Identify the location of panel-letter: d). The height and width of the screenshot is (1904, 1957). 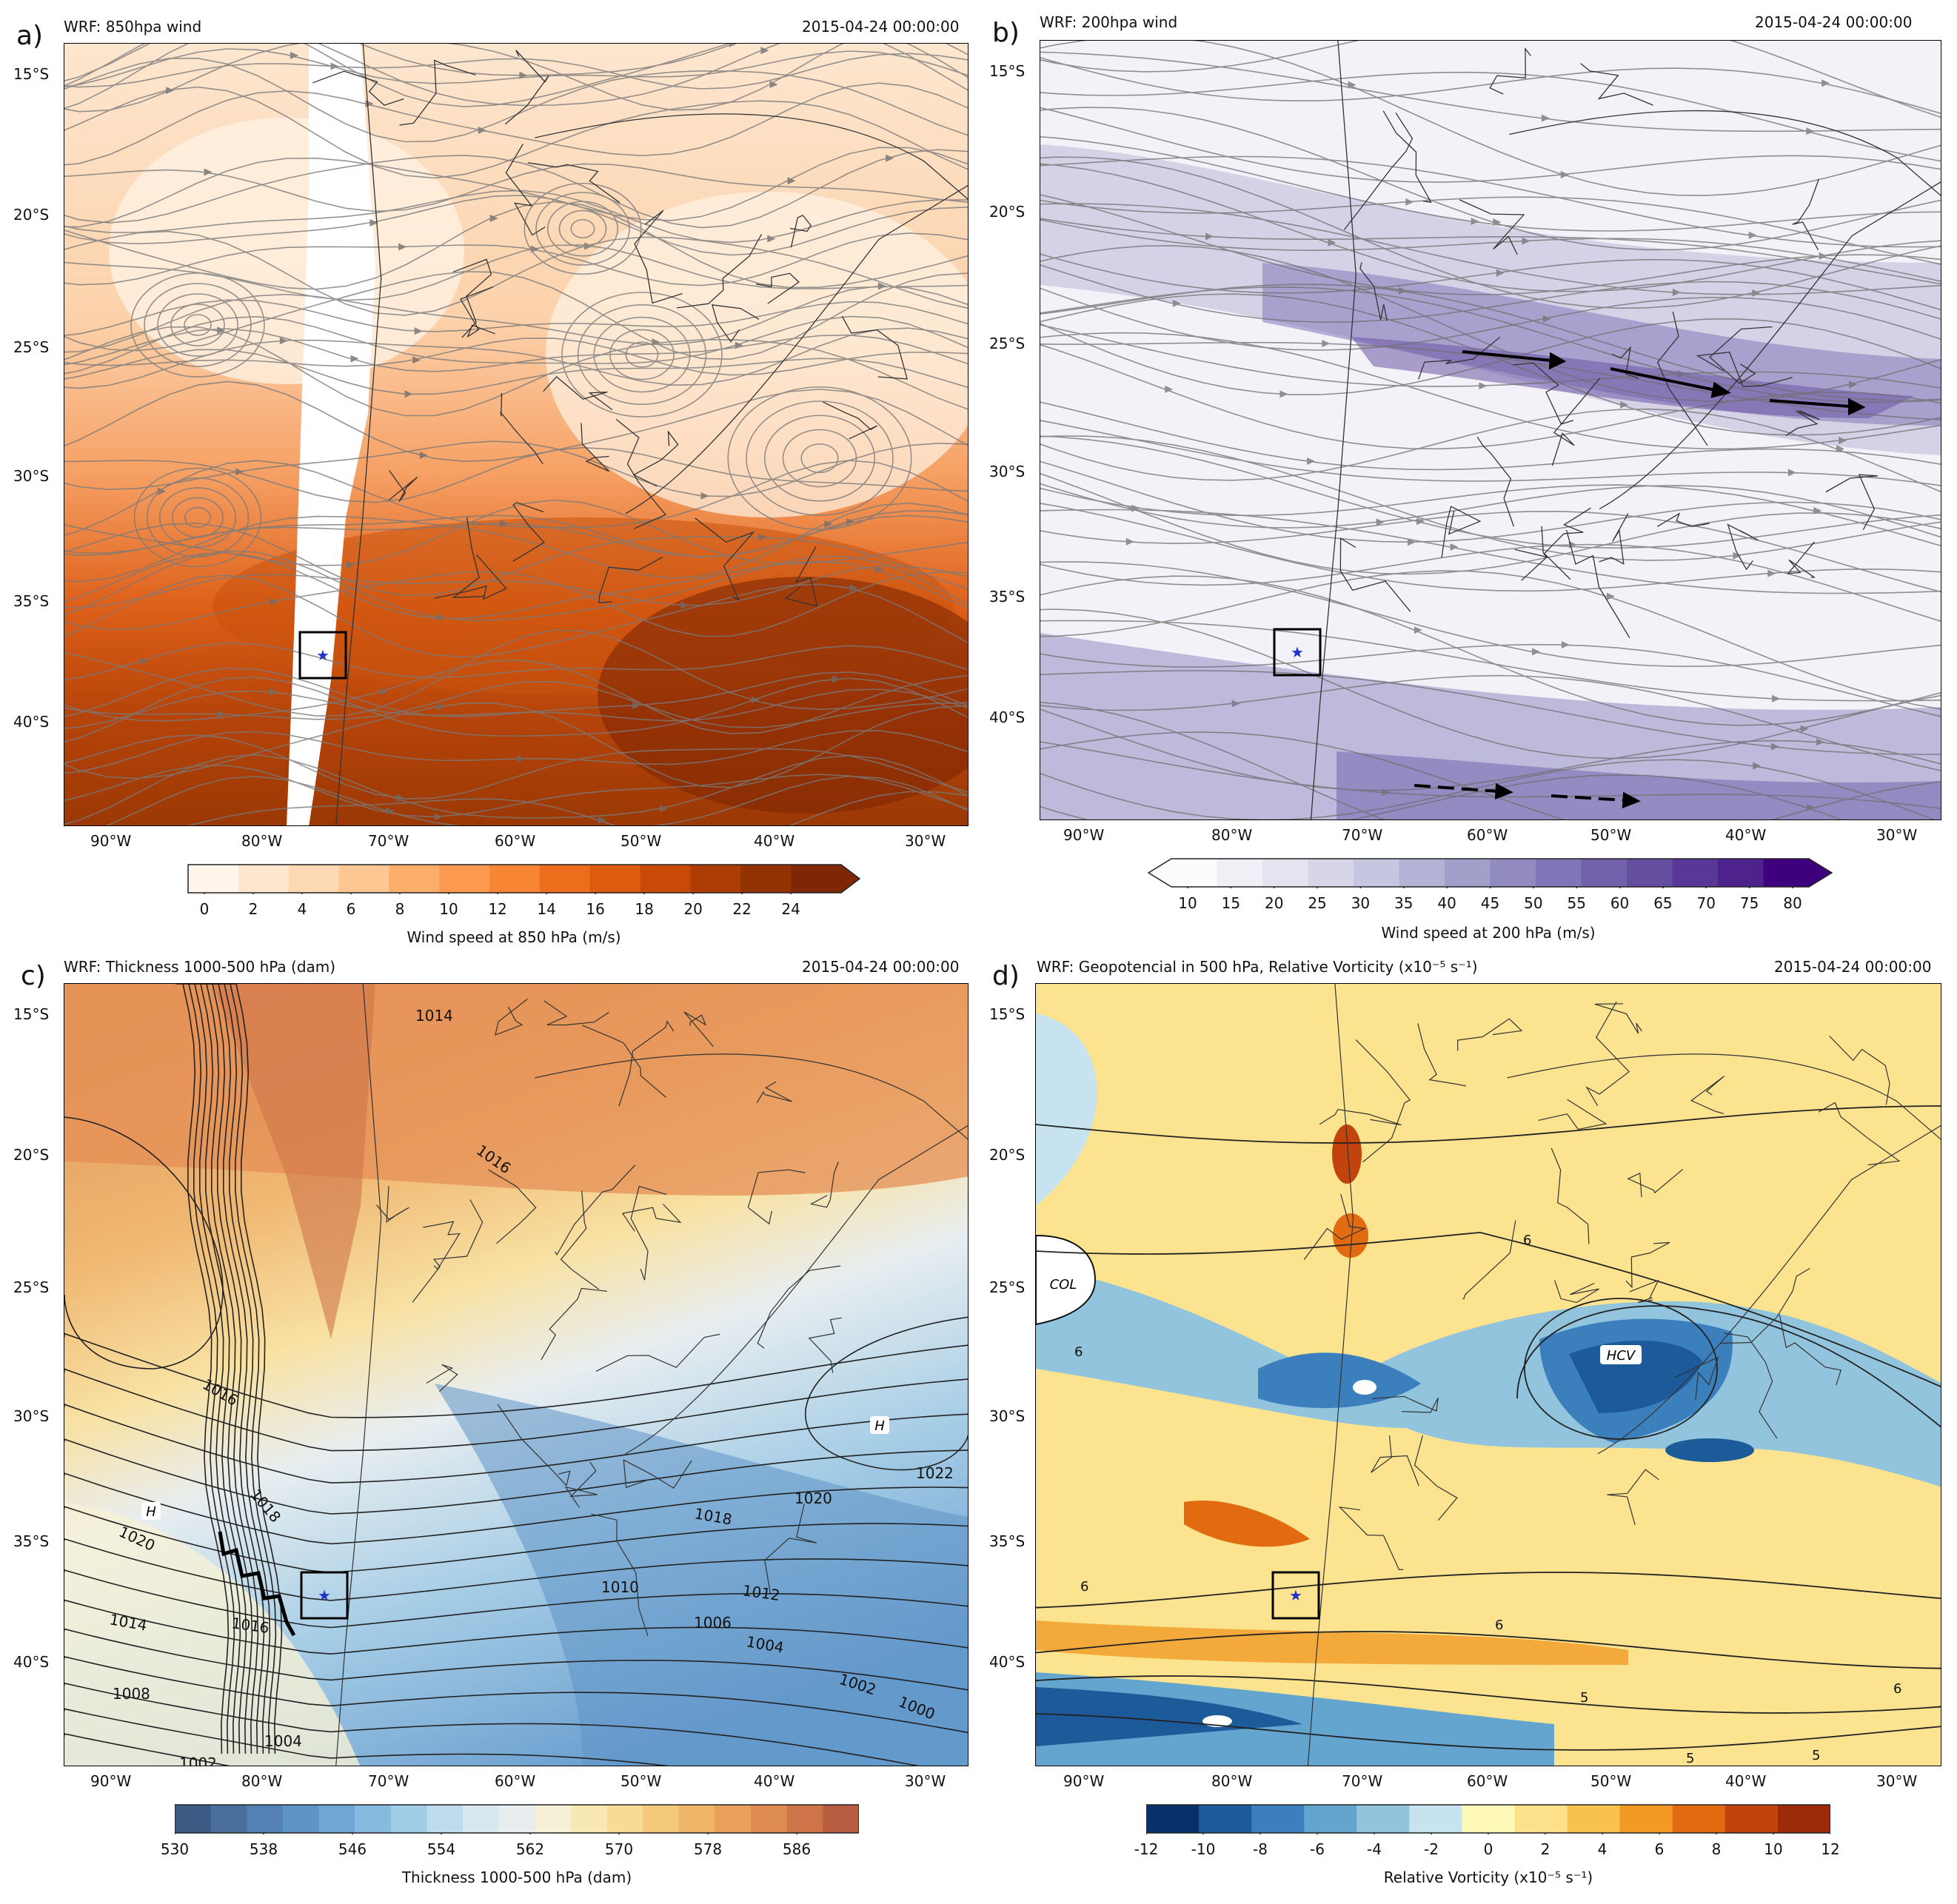
(1006, 976).